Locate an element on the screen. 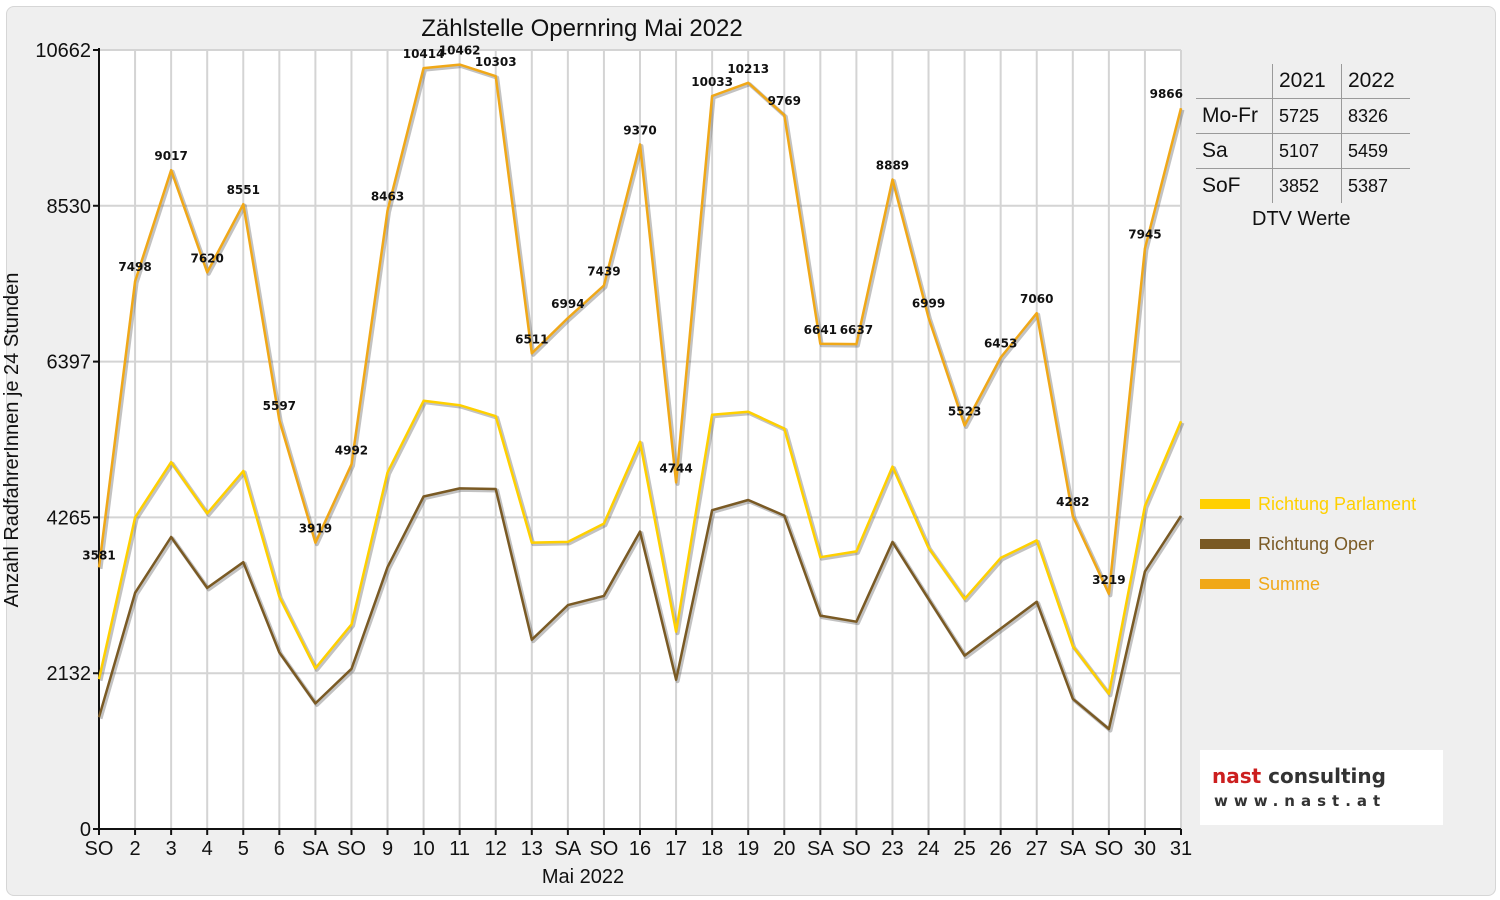 The height and width of the screenshot is (900, 1500). dtv-row-label: Mo-Fr is located at coordinates (1234, 116).